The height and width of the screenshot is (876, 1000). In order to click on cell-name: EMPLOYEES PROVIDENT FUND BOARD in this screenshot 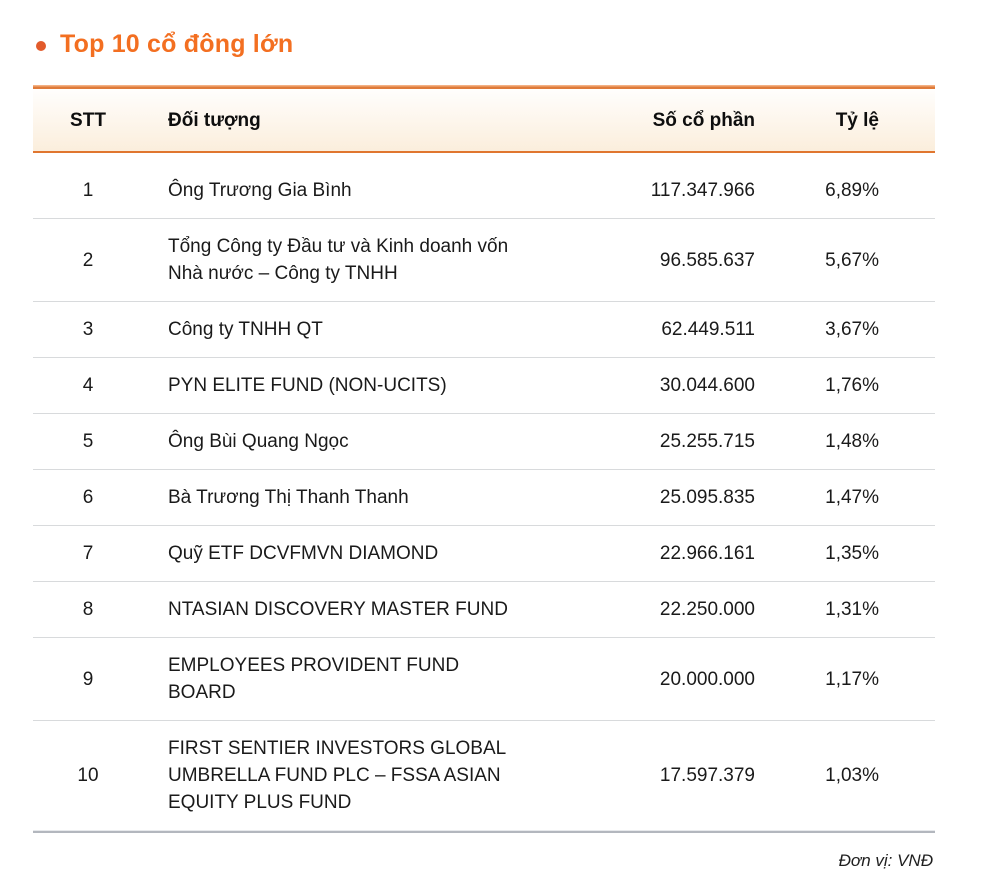, I will do `click(333, 679)`.